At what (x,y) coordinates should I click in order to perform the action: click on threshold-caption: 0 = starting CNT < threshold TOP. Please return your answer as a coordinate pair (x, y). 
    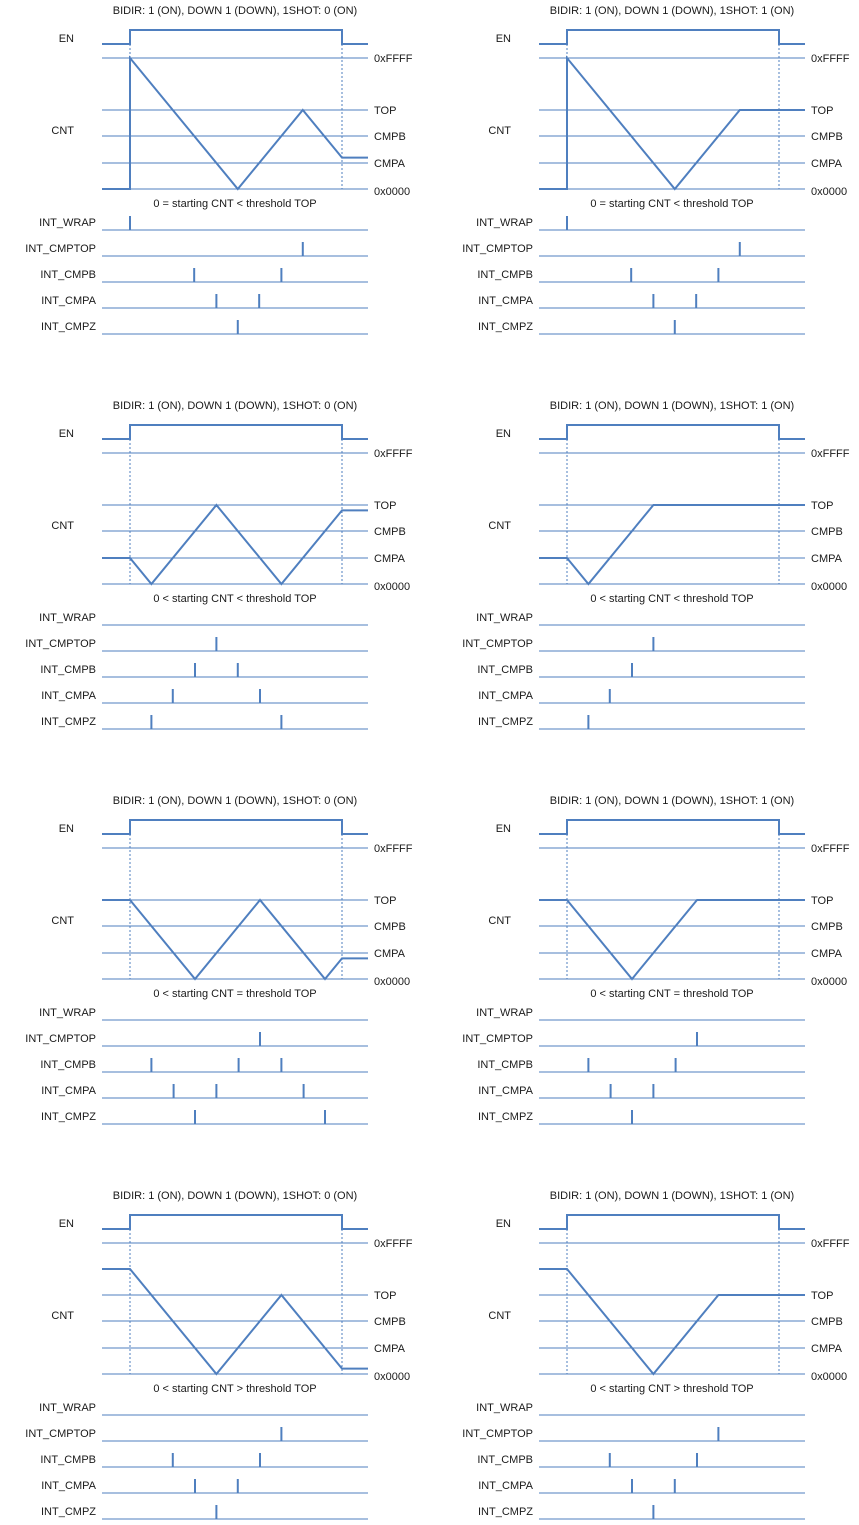
    Looking at the image, I should click on (671, 204).